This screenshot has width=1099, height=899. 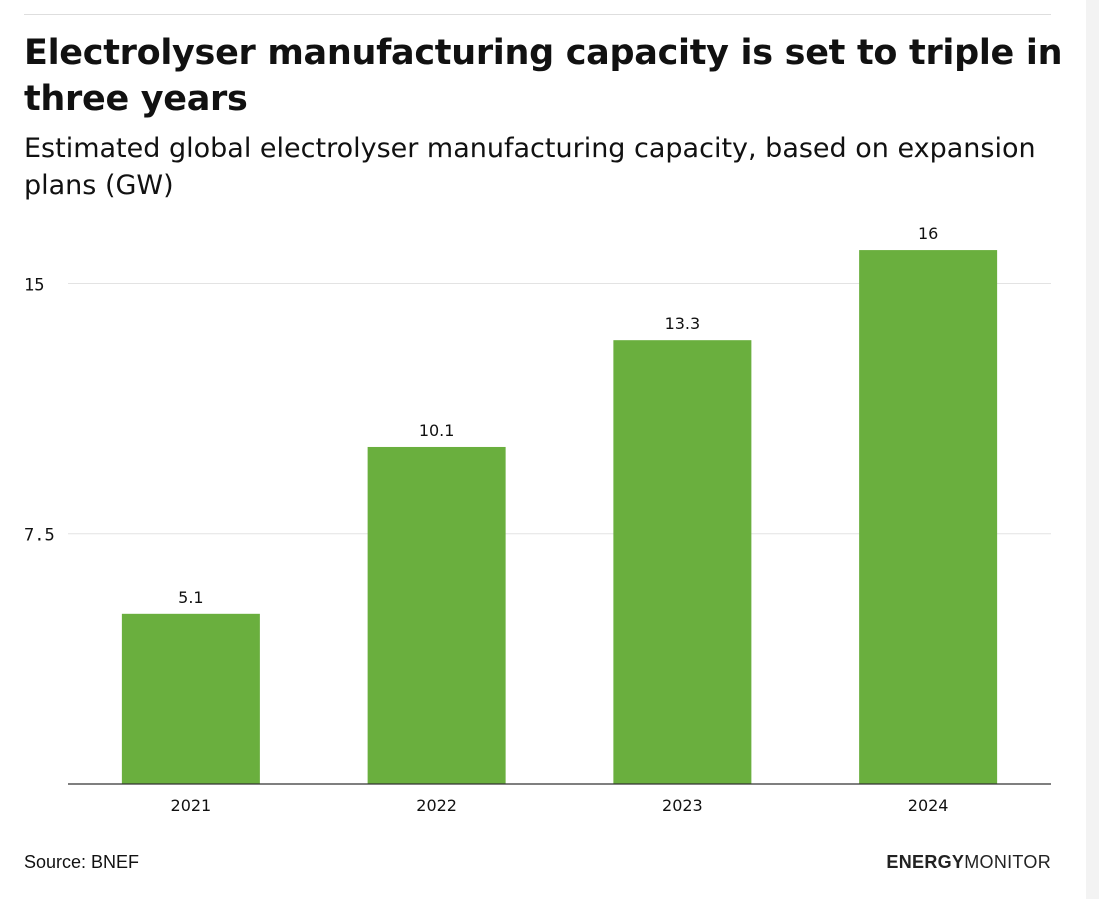 What do you see at coordinates (191, 805) in the screenshot?
I see `x-tick-label: 2021` at bounding box center [191, 805].